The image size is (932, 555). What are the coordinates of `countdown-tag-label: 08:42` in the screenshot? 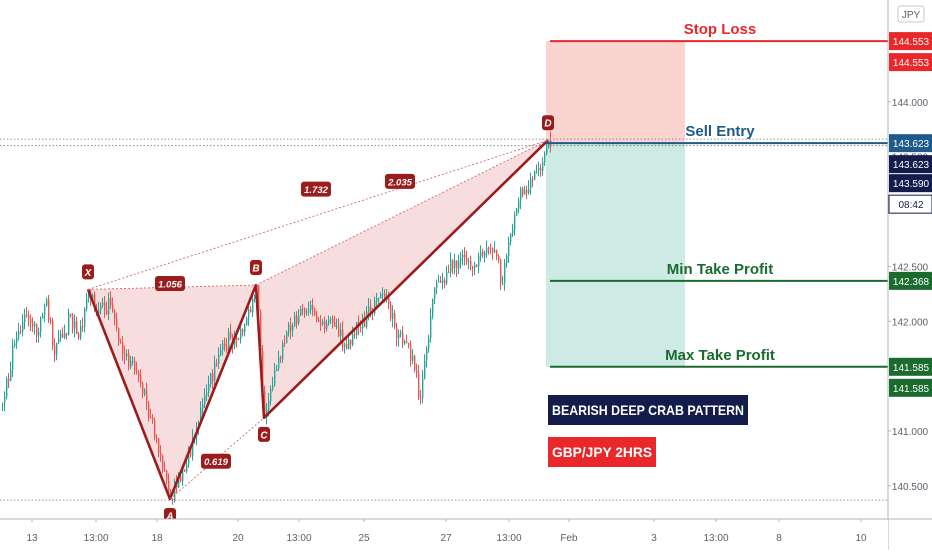 It's located at (910, 205).